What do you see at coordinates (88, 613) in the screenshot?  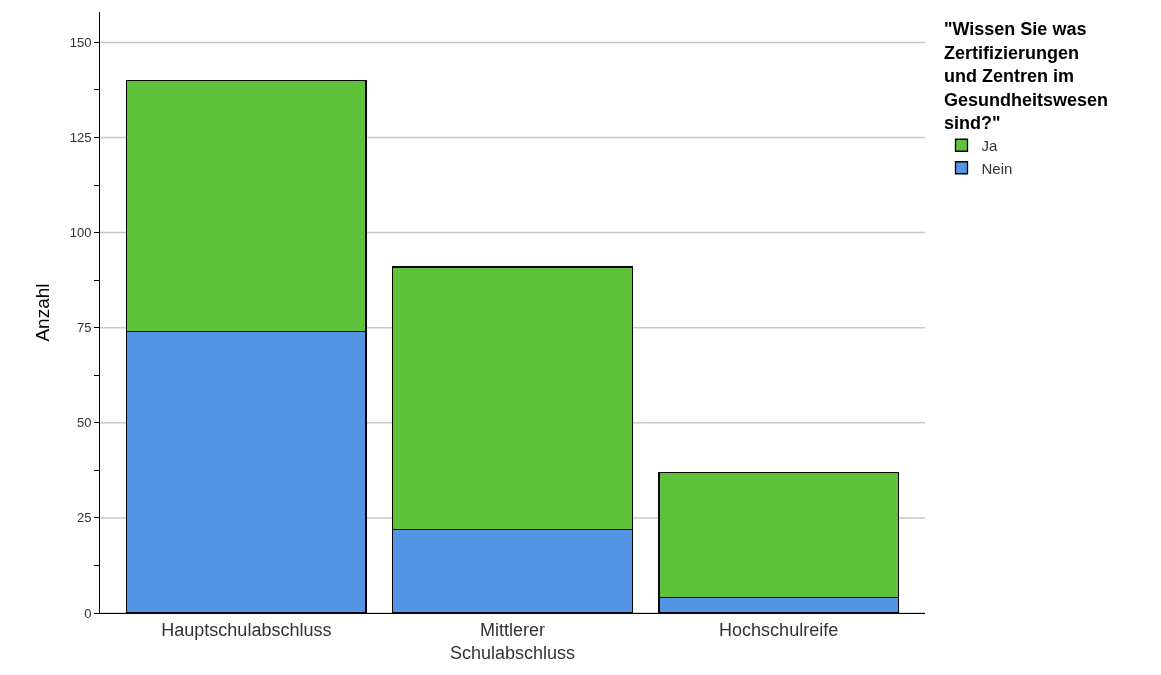 I see `y-tick-label: 0` at bounding box center [88, 613].